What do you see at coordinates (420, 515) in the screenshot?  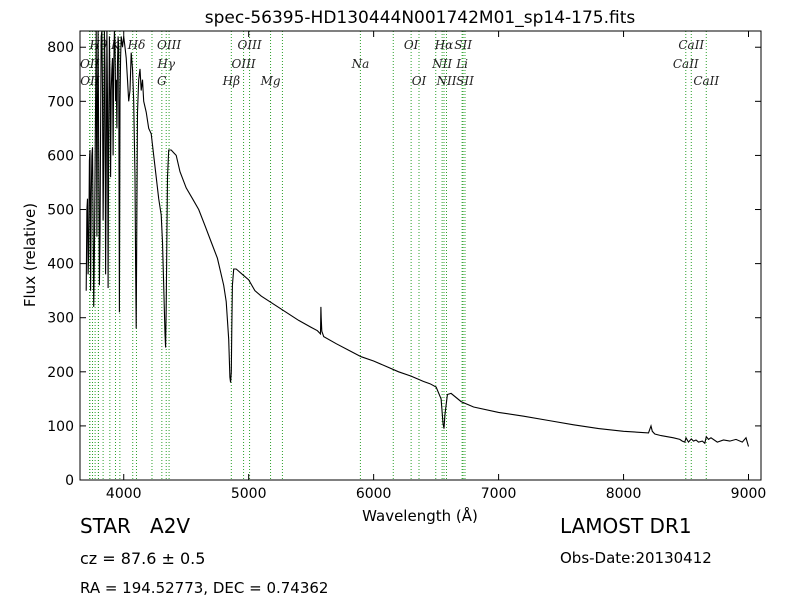 I see `x-axis-label: Wavelength (Å)` at bounding box center [420, 515].